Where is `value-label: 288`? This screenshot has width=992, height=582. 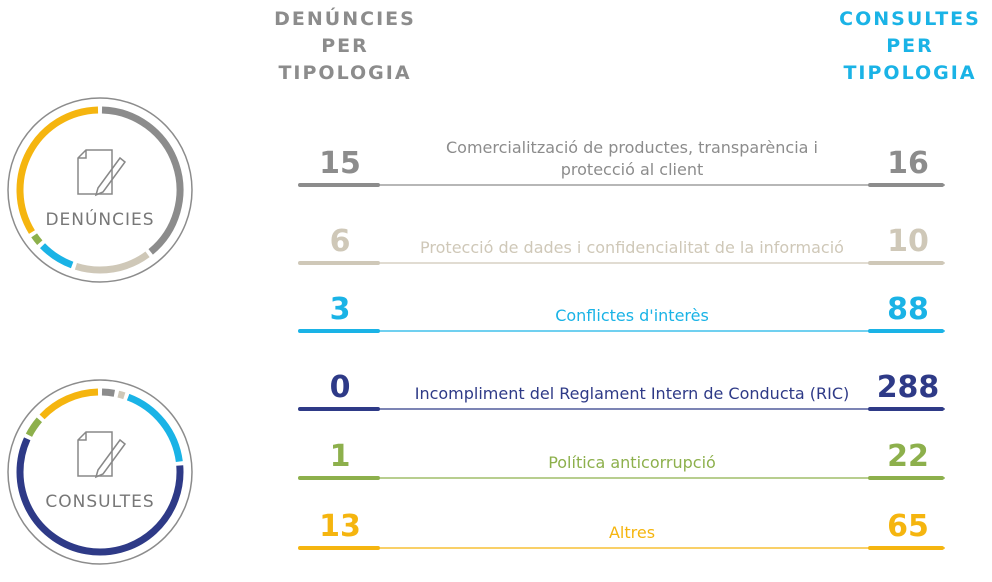
value-label: 288 is located at coordinates (908, 387).